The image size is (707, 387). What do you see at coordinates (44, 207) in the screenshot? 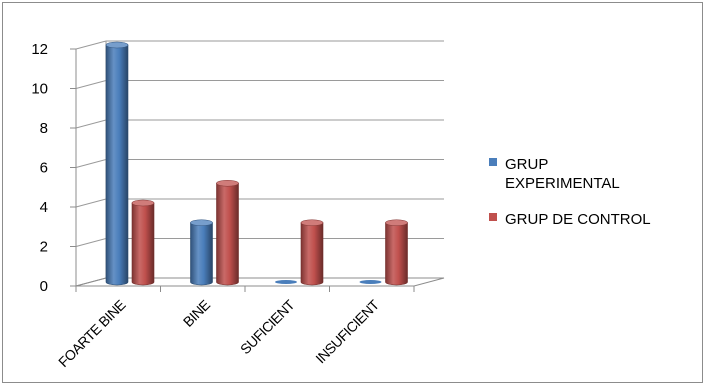
I see `y-tick-label: 4` at bounding box center [44, 207].